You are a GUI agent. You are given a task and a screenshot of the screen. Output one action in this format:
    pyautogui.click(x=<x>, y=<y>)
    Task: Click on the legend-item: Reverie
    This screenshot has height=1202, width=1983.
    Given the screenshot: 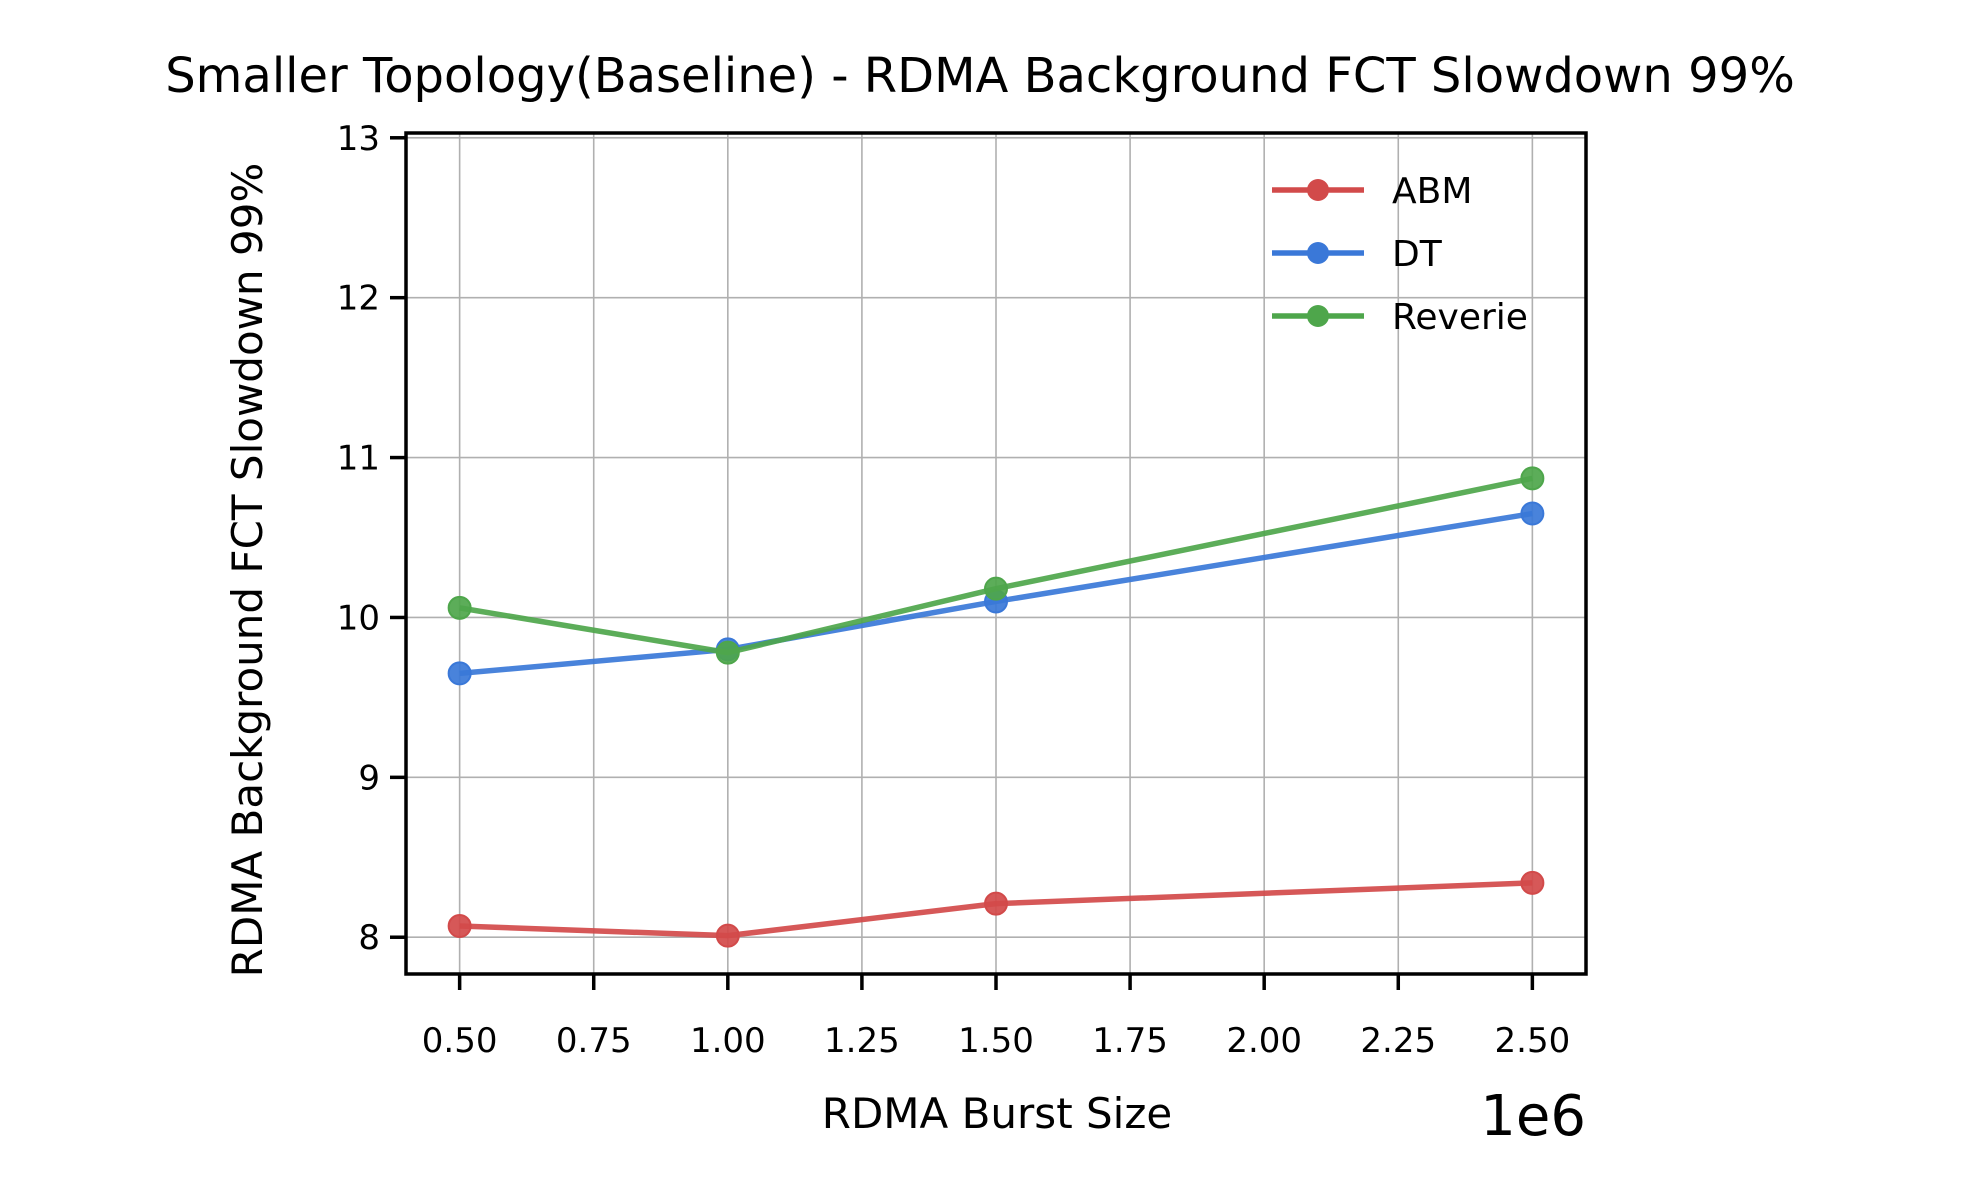 What is the action you would take?
    pyautogui.click(x=1400, y=317)
    